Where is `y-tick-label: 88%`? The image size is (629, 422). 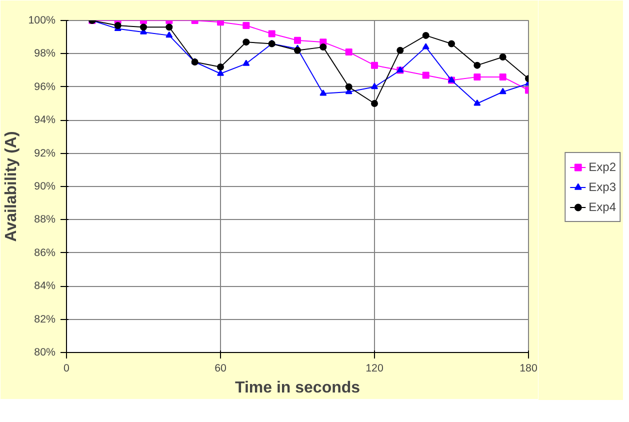 y-tick-label: 88% is located at coordinates (45, 220).